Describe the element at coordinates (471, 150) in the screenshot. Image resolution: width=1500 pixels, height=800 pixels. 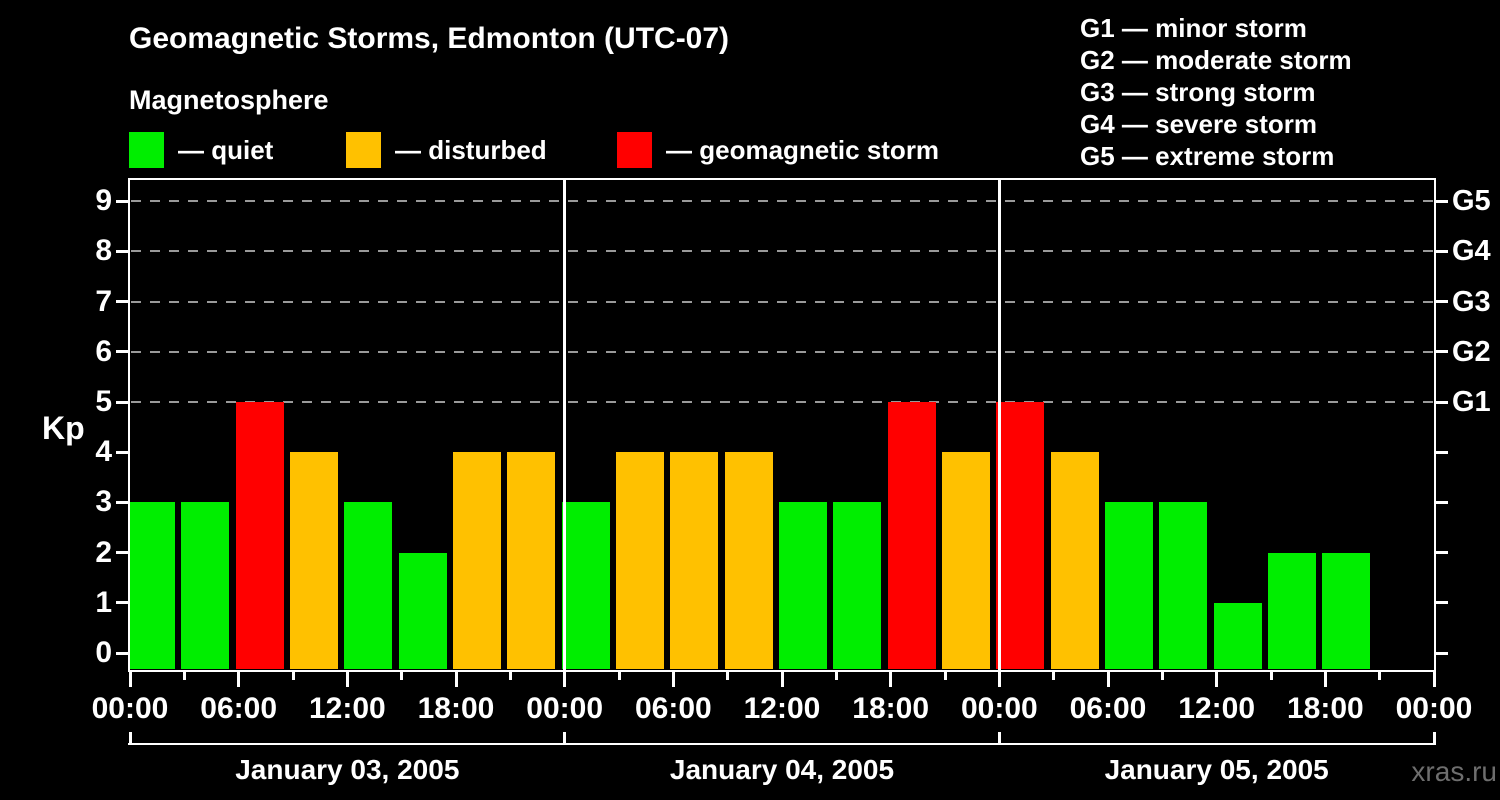
I see `legend-label-disturbed: — disturbed` at that location.